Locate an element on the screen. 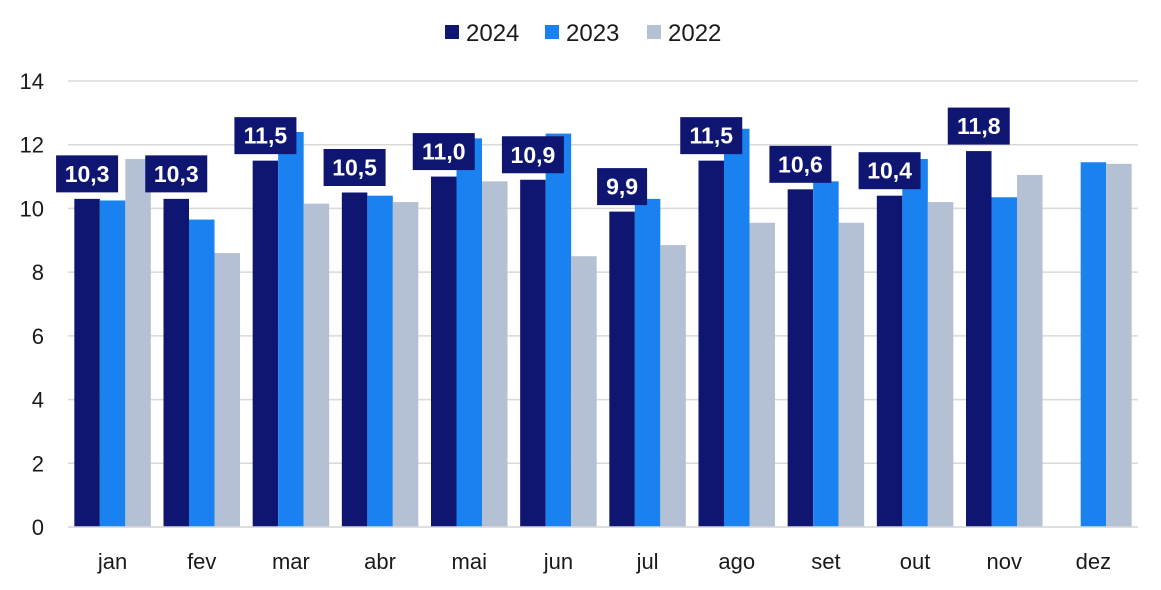 The width and height of the screenshot is (1161, 590). bar-2023-out is located at coordinates (915, 343).